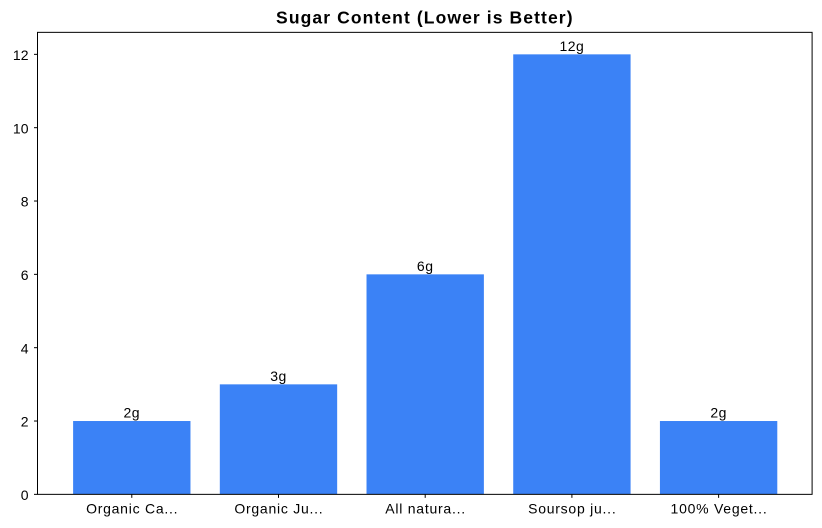  I want to click on svg-text: 4, so click(25, 348).